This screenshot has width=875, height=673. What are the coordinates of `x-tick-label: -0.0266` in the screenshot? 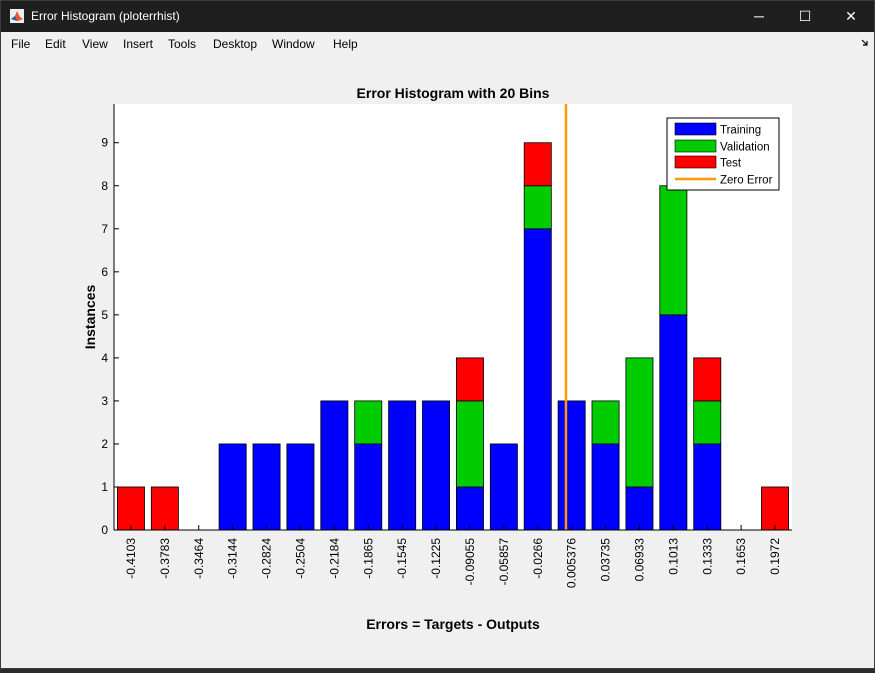 It's located at (538, 558).